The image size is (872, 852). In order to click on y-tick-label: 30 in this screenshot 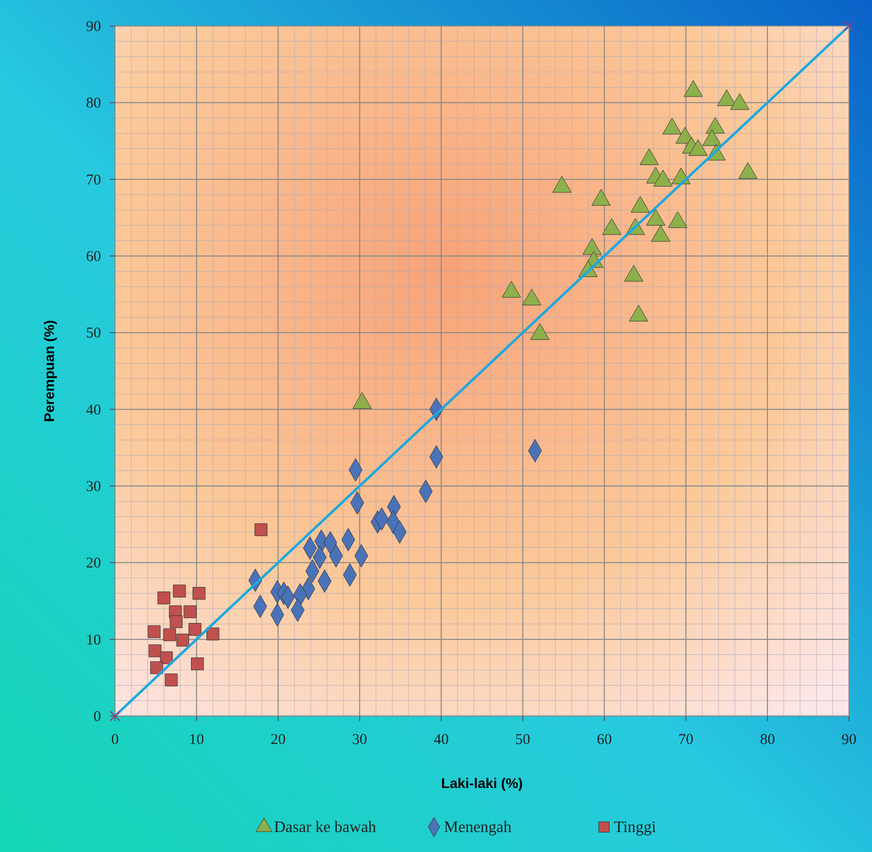, I will do `click(93, 487)`.